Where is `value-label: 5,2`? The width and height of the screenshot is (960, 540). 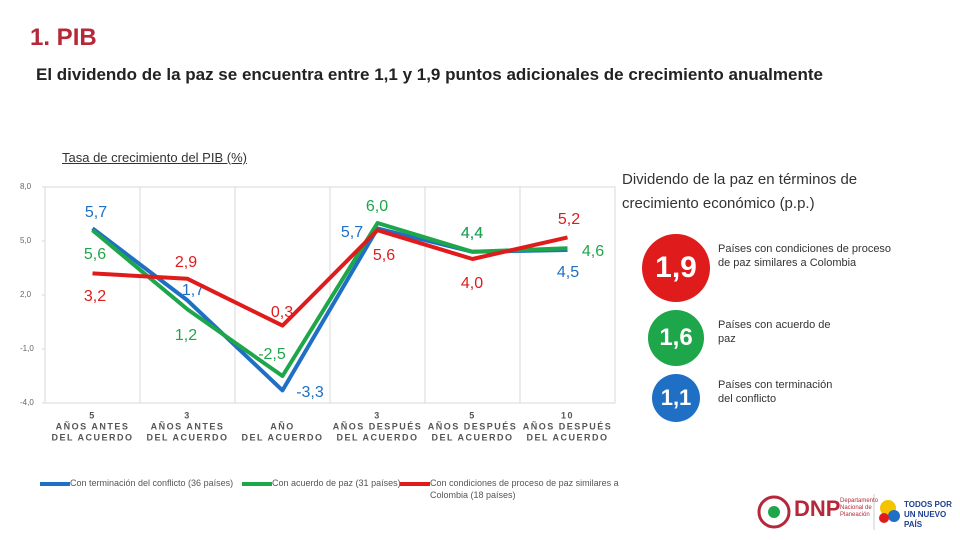
value-label: 5,2 is located at coordinates (569, 219).